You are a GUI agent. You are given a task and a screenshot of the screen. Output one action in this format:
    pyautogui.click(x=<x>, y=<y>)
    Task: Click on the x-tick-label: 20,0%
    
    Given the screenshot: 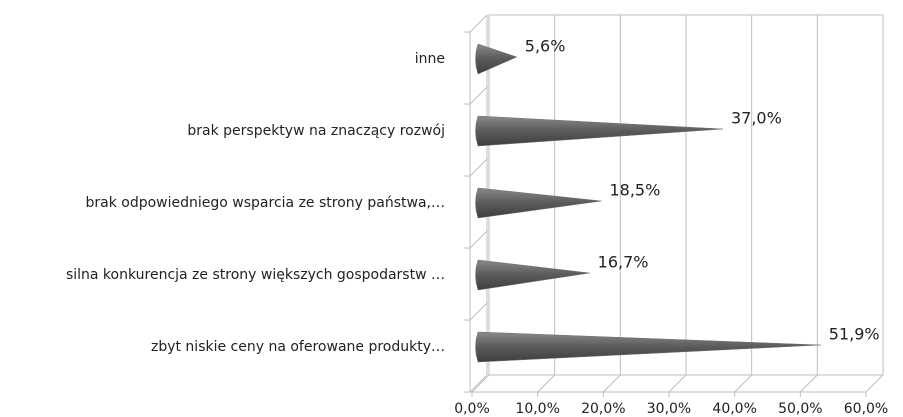 What is the action you would take?
    pyautogui.click(x=603, y=409)
    